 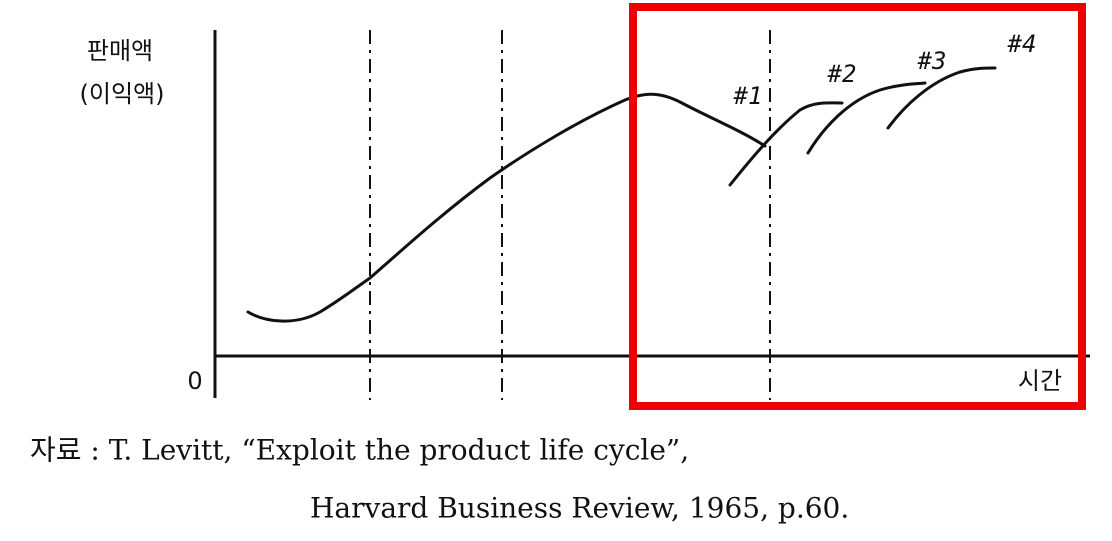 What do you see at coordinates (748, 96) in the screenshot?
I see `curve-label: #1` at bounding box center [748, 96].